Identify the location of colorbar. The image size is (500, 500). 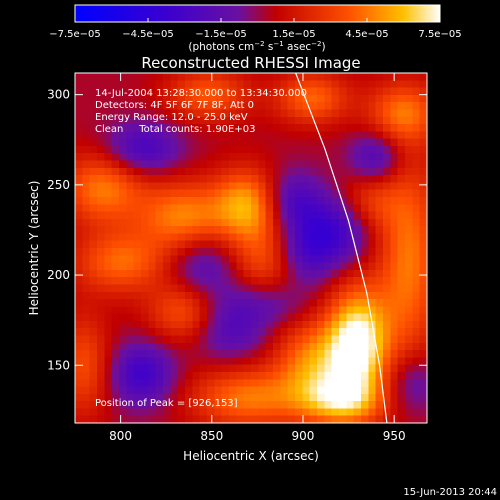
(257, 13).